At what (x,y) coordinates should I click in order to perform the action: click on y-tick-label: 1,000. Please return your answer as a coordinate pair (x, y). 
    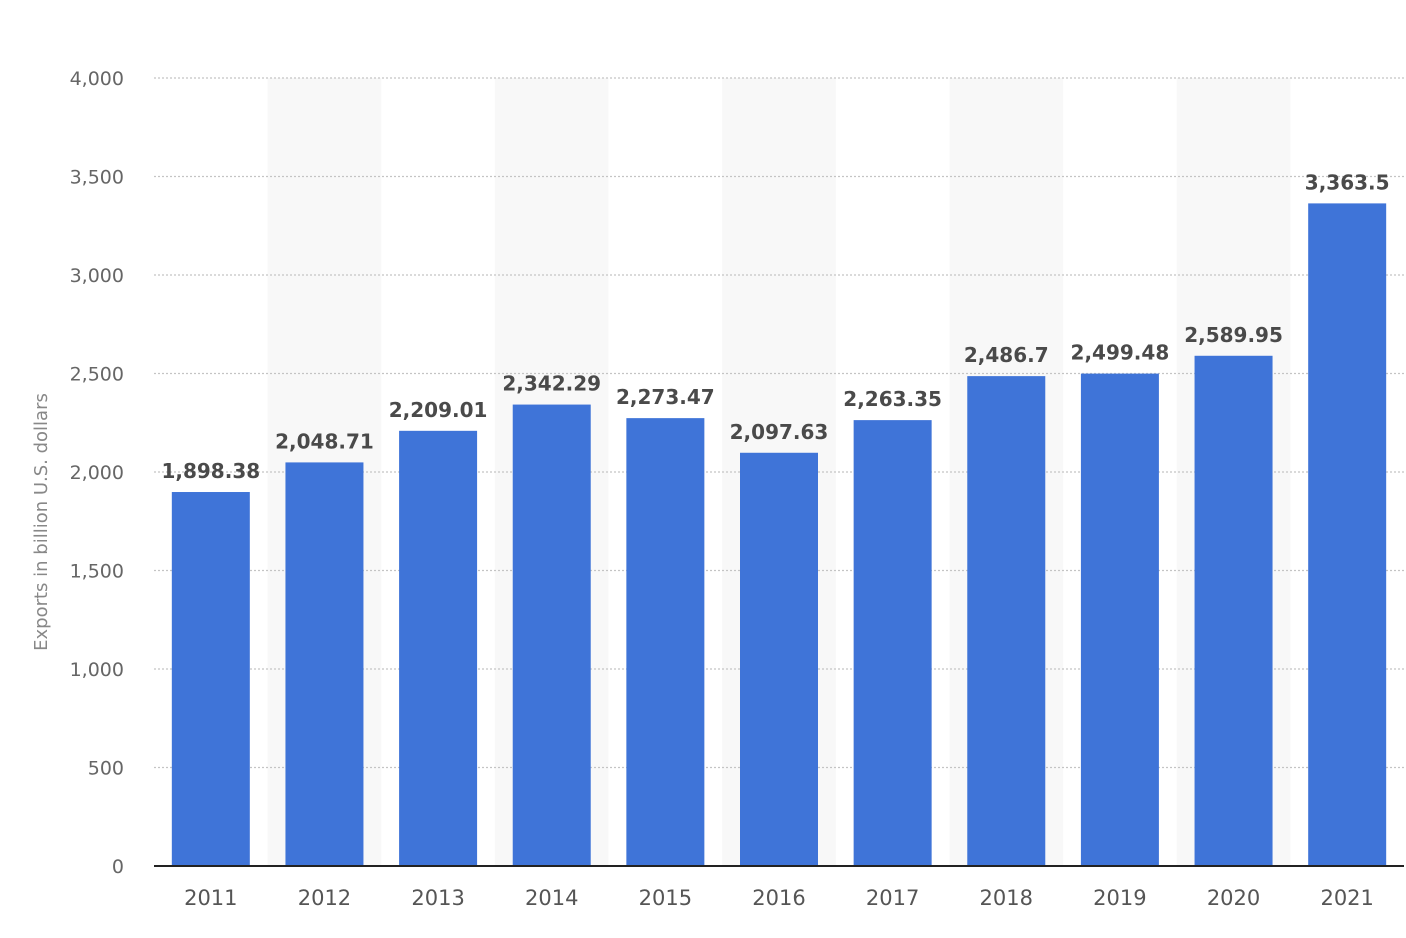
    Looking at the image, I should click on (97, 670).